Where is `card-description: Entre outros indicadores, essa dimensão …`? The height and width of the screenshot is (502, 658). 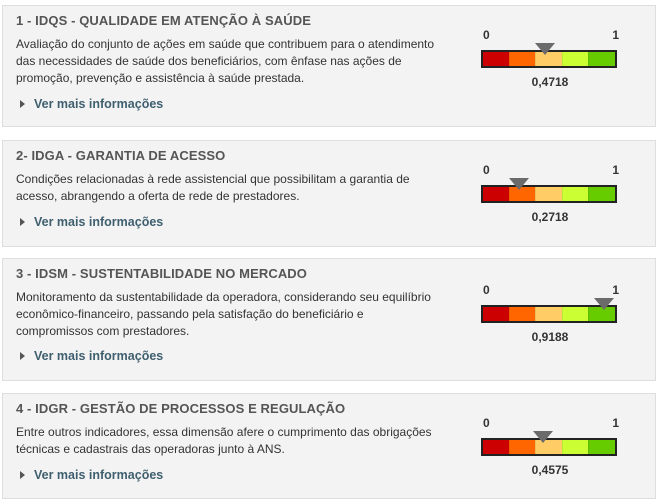 card-description: Entre outros indicadores, essa dimensão … is located at coordinates (224, 440).